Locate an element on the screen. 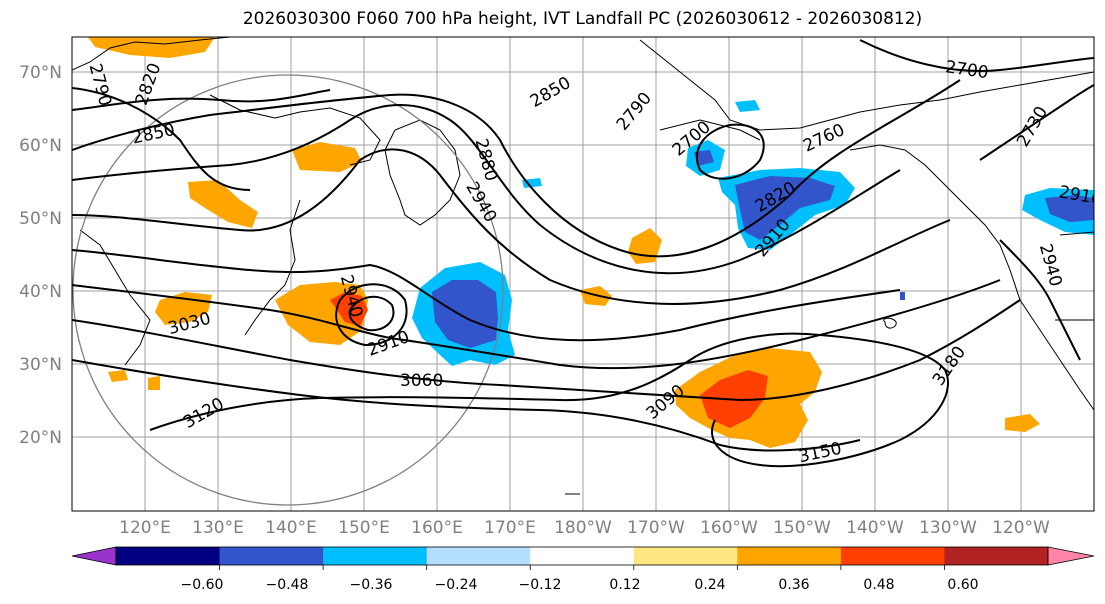 This screenshot has height=604, width=1105. lon-label: 140°E is located at coordinates (291, 528).